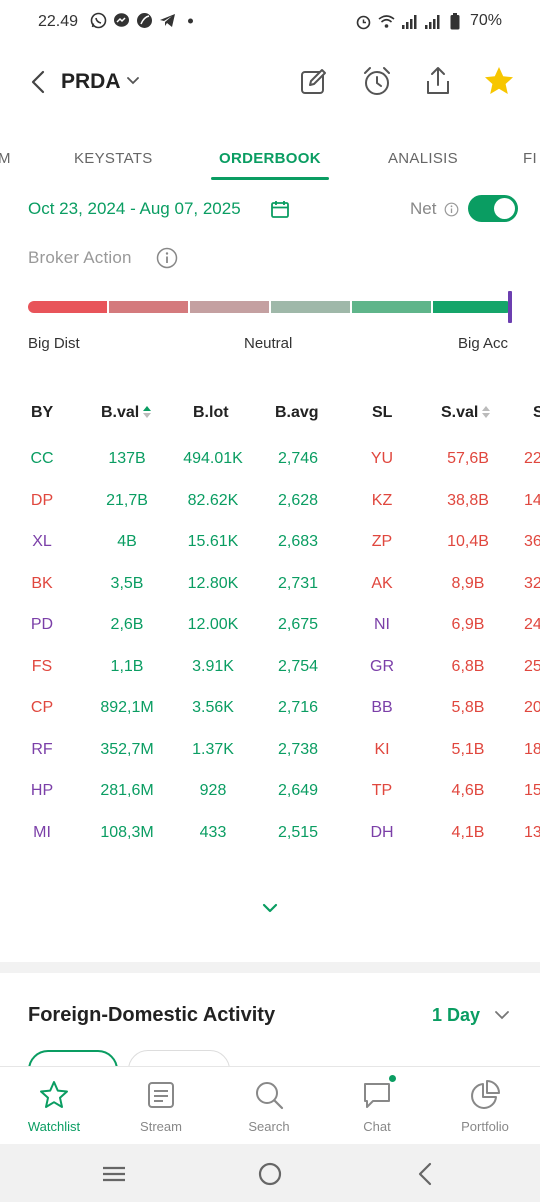  I want to click on seller-code: BB, so click(382, 707).